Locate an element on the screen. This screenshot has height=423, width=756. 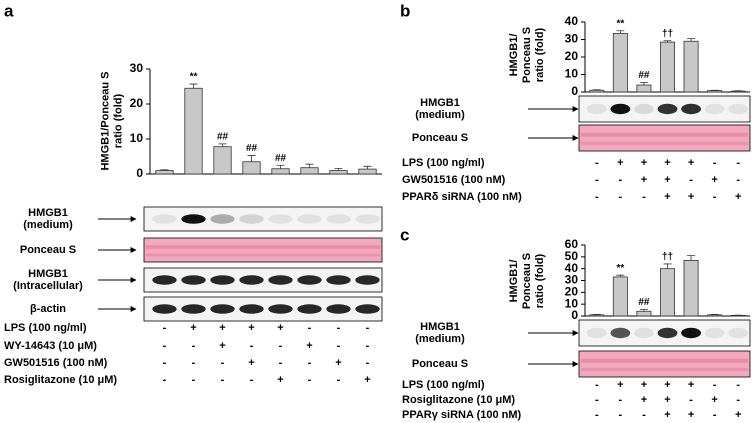
blot-label-line: (medium) is located at coordinates (440, 339).